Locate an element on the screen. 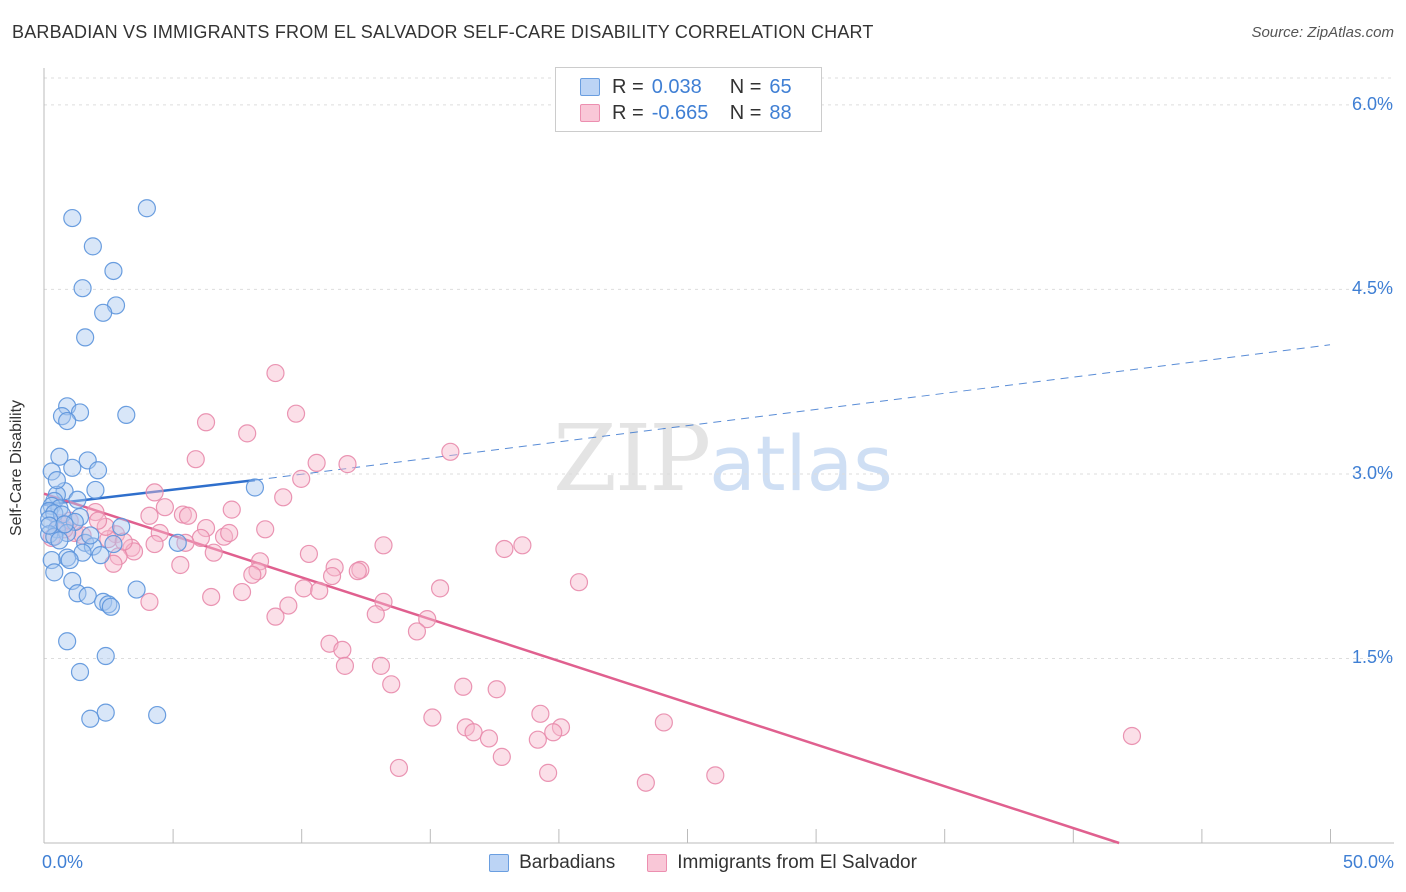  watermark: ZIPatlas is located at coordinates (723, 458).